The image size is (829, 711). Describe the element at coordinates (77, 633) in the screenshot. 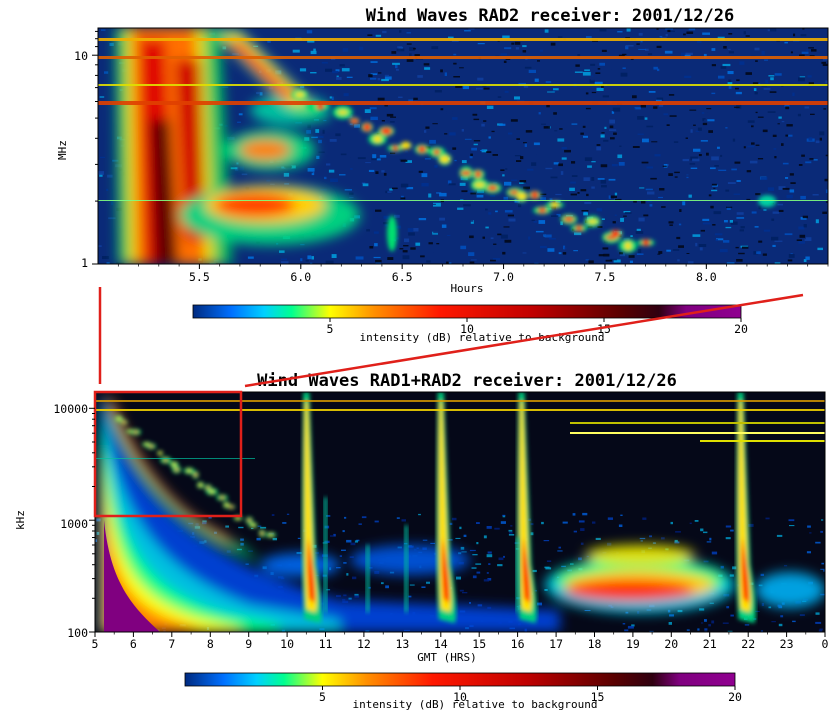

I see `bottom-y-tick-100: 100` at that location.